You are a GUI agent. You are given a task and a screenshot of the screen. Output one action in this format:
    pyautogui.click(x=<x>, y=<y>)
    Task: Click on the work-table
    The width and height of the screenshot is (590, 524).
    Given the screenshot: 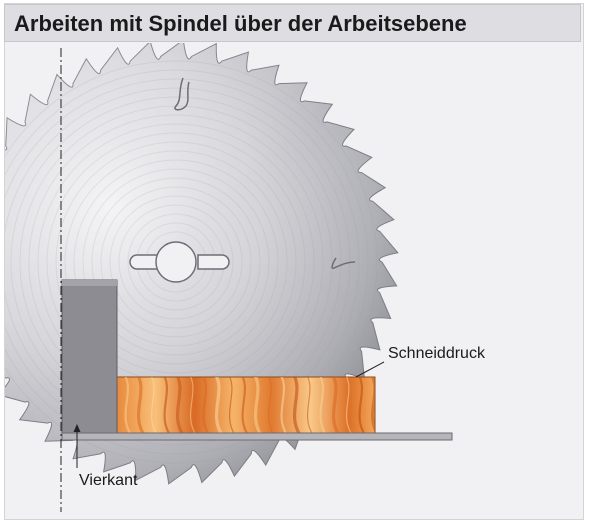 What is the action you would take?
    pyautogui.click(x=257, y=436)
    